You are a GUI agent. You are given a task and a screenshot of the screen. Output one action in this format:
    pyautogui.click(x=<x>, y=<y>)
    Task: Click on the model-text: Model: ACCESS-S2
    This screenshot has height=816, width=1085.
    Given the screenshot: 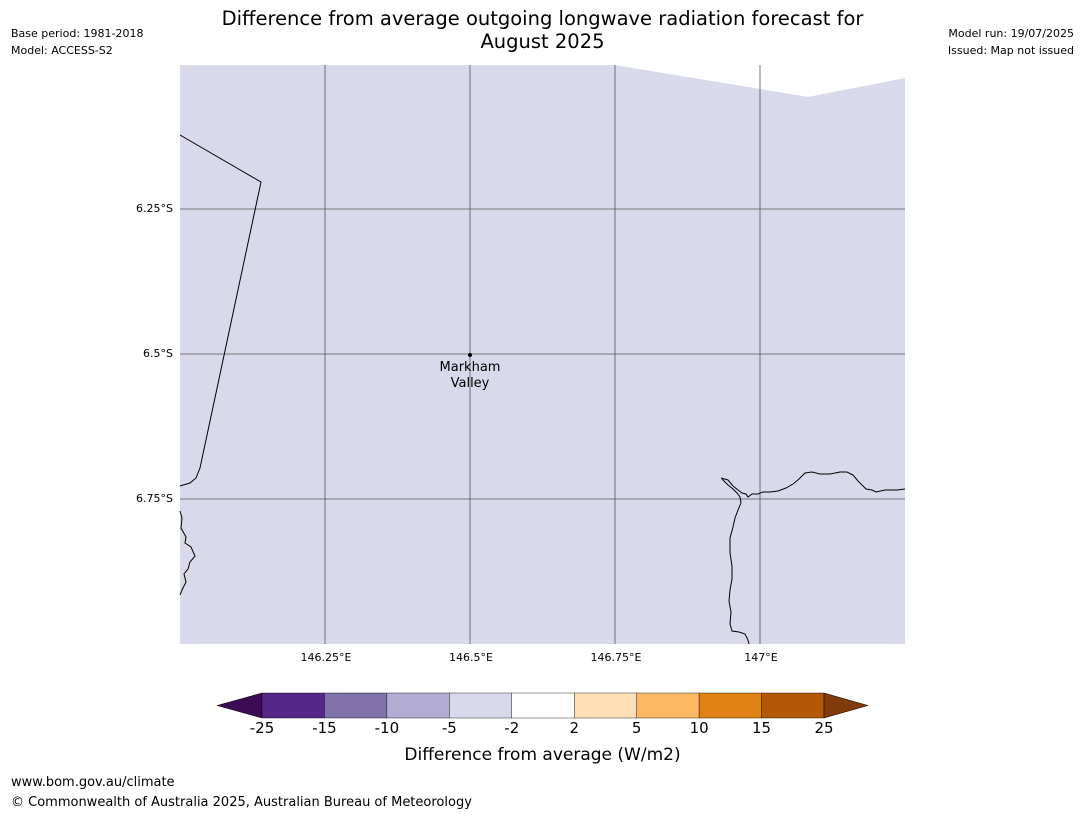 What is the action you would take?
    pyautogui.click(x=62, y=50)
    